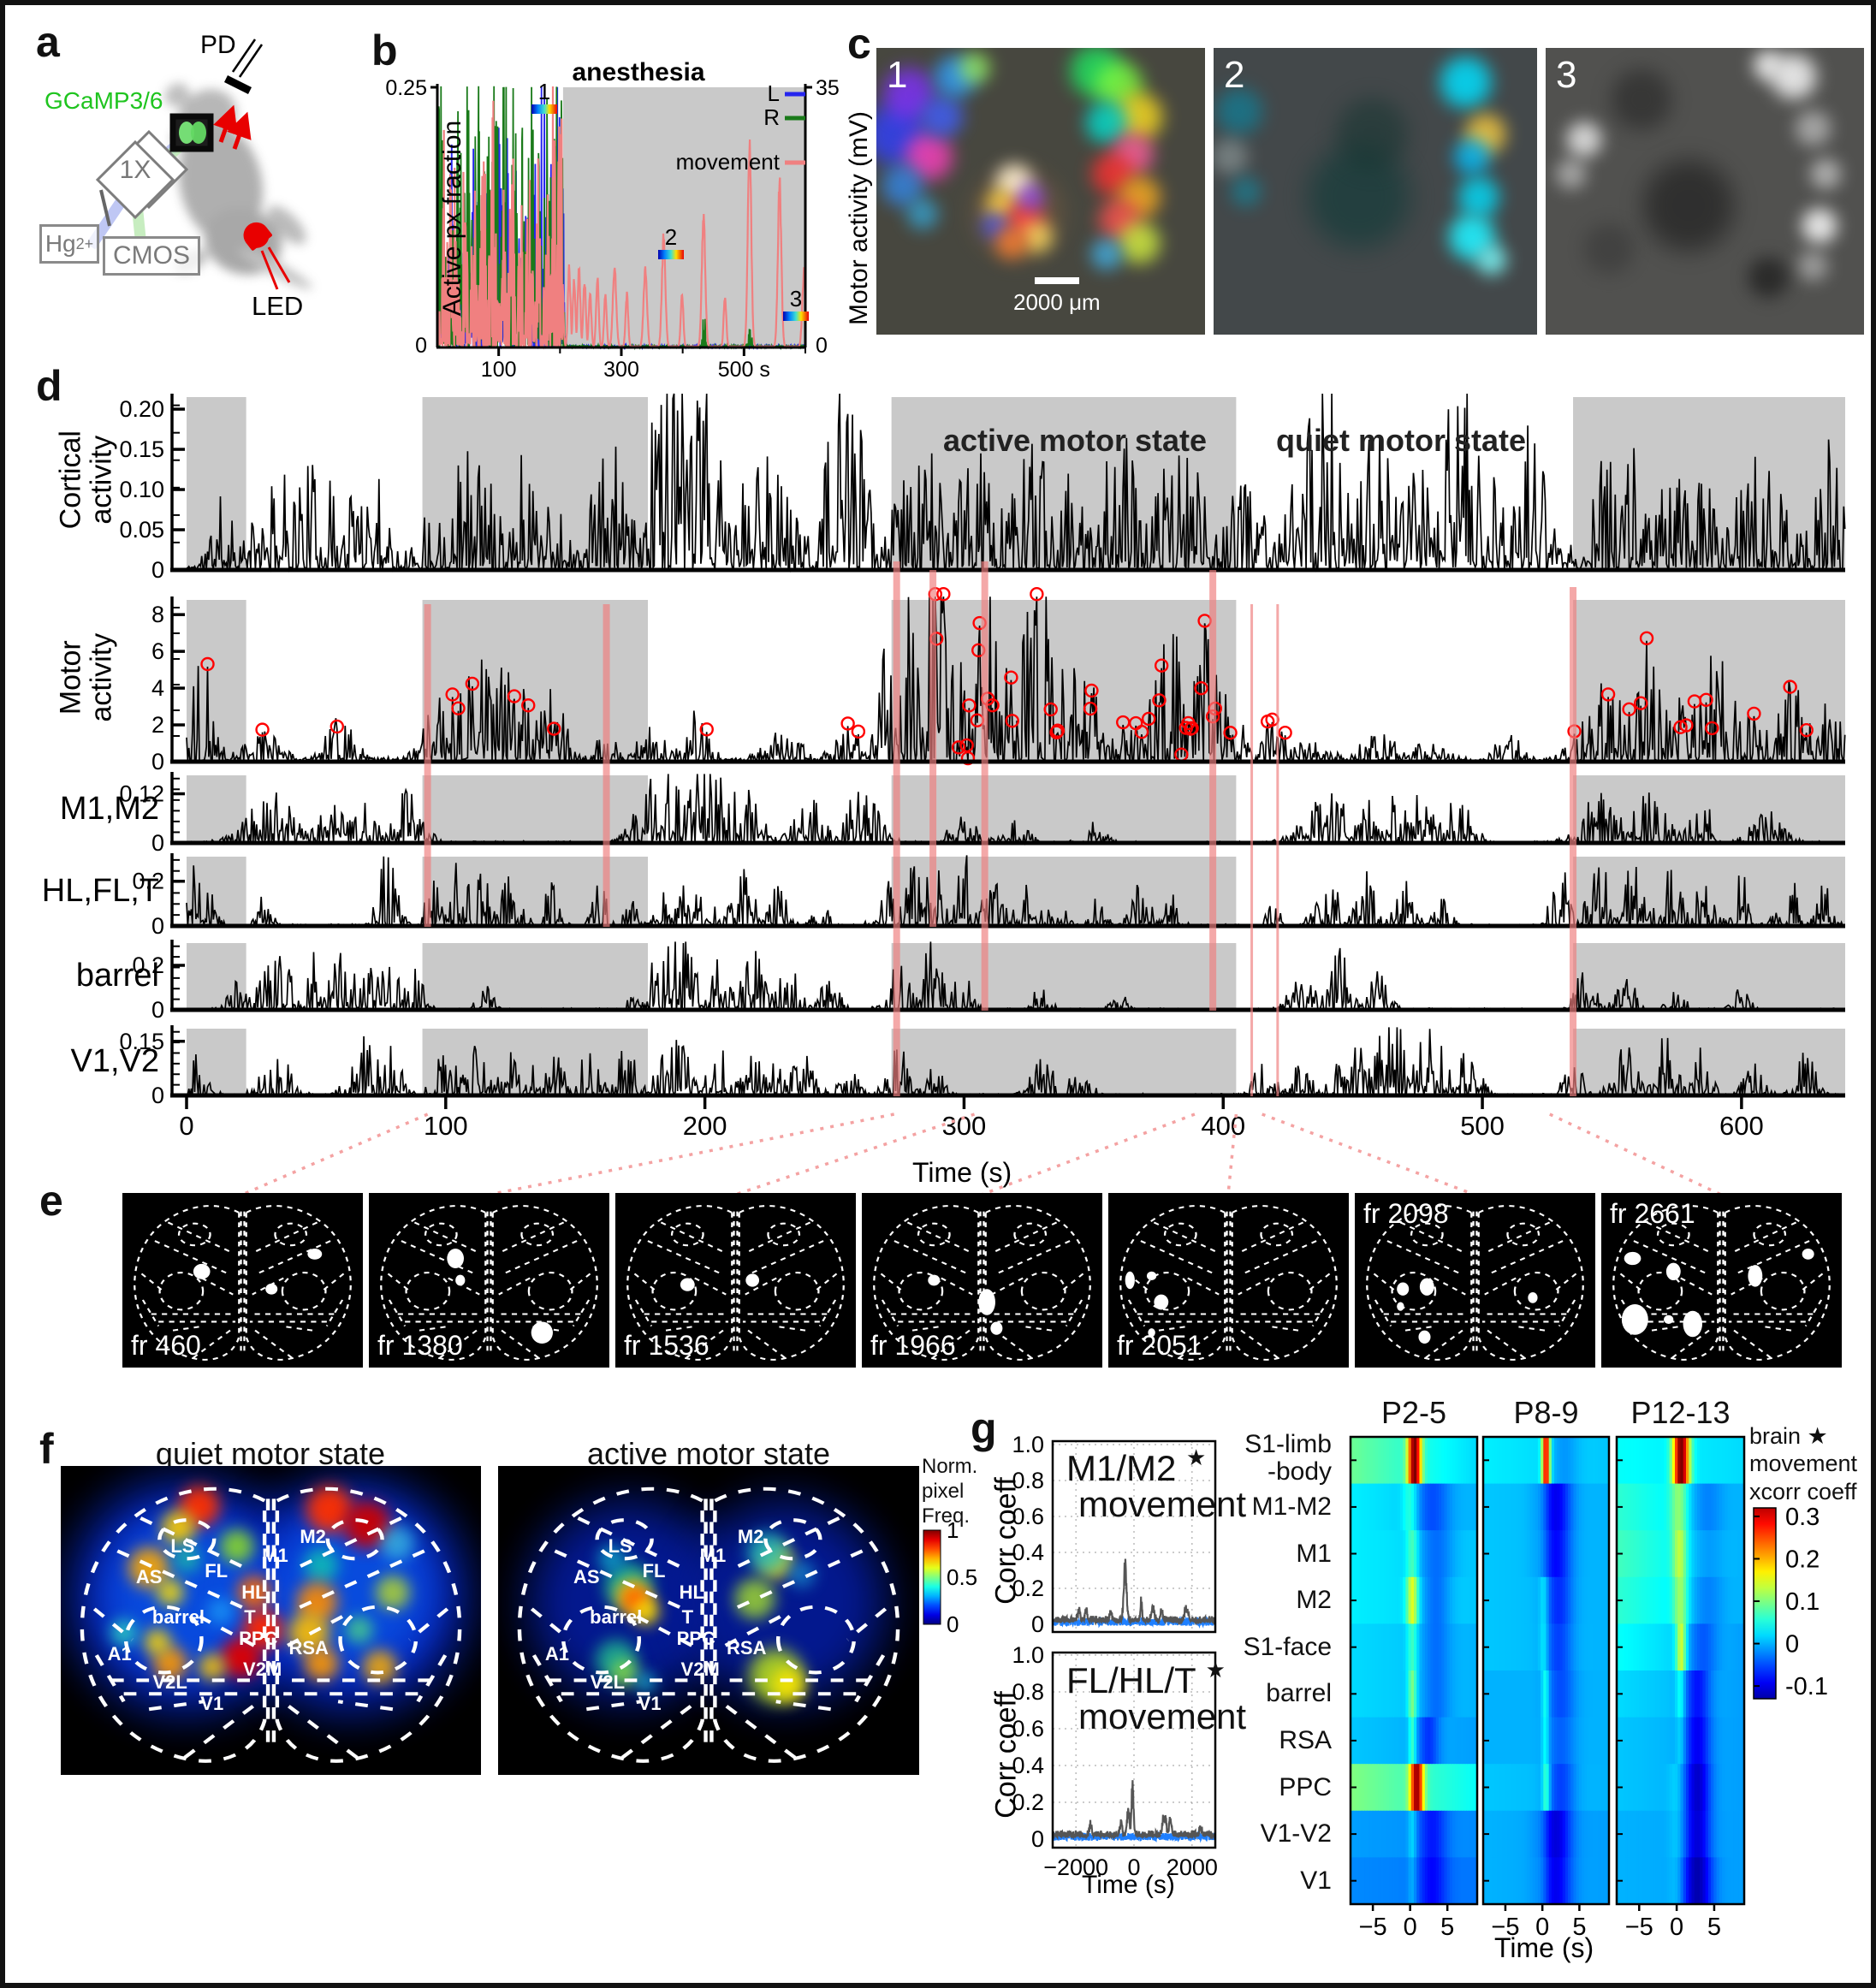  Describe the element at coordinates (932, 1577) in the screenshot. I see `freq-colorbar` at that location.